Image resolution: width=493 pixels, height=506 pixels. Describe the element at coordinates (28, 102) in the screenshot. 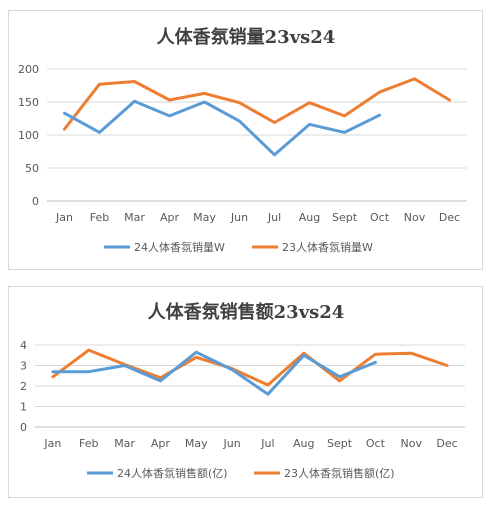

I see `y-tick-label: 150` at that location.